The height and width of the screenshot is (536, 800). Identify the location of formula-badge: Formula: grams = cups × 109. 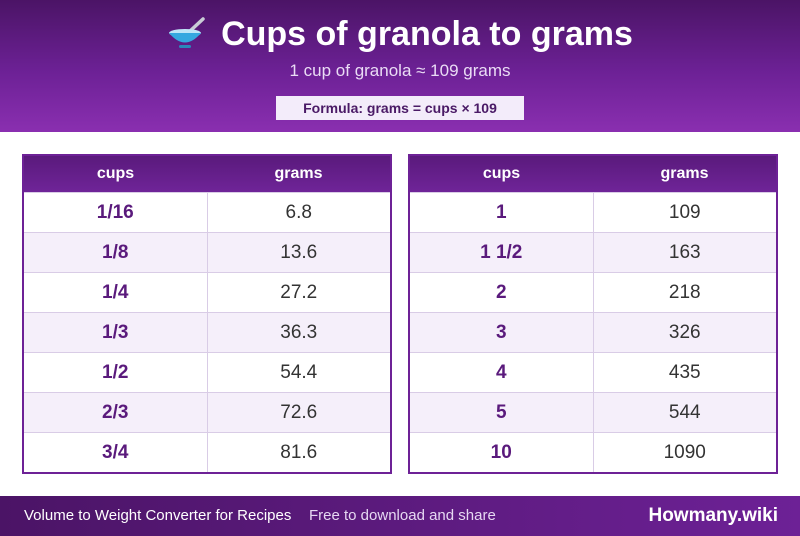
(400, 108).